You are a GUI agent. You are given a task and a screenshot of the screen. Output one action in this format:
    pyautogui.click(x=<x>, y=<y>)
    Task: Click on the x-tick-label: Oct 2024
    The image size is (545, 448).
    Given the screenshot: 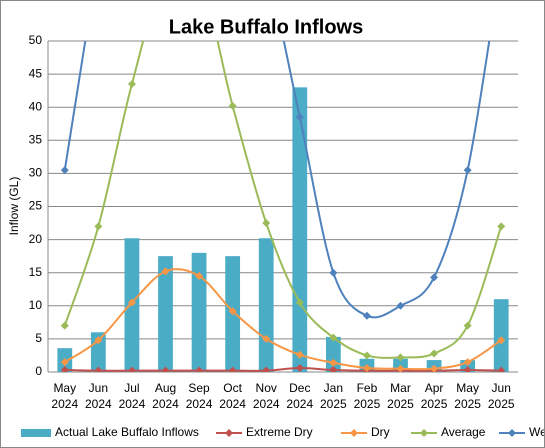 What is the action you would take?
    pyautogui.click(x=232, y=396)
    